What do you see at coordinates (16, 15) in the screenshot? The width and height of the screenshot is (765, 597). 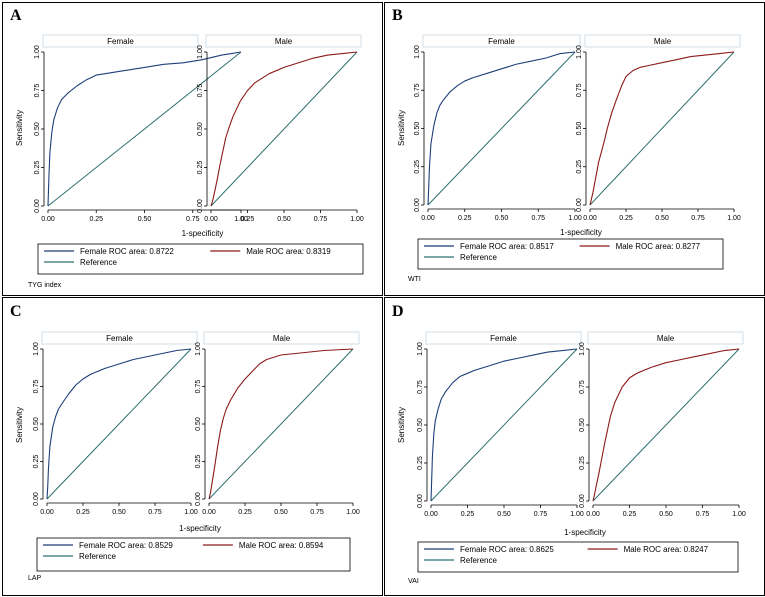 I see `panel-letter: A` at bounding box center [16, 15].